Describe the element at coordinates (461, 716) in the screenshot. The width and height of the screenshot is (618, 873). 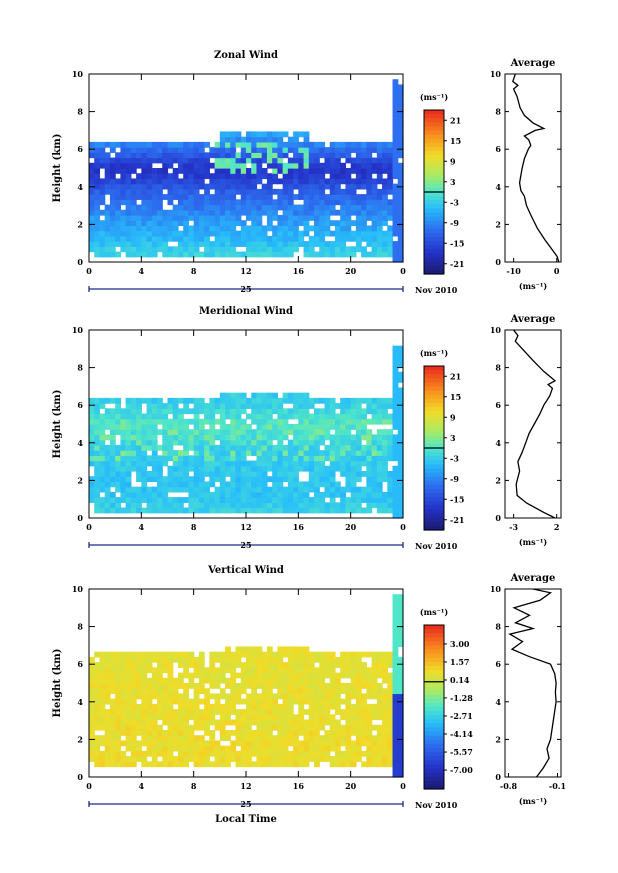
I see `colorbar-tick-label: -2.71` at that location.